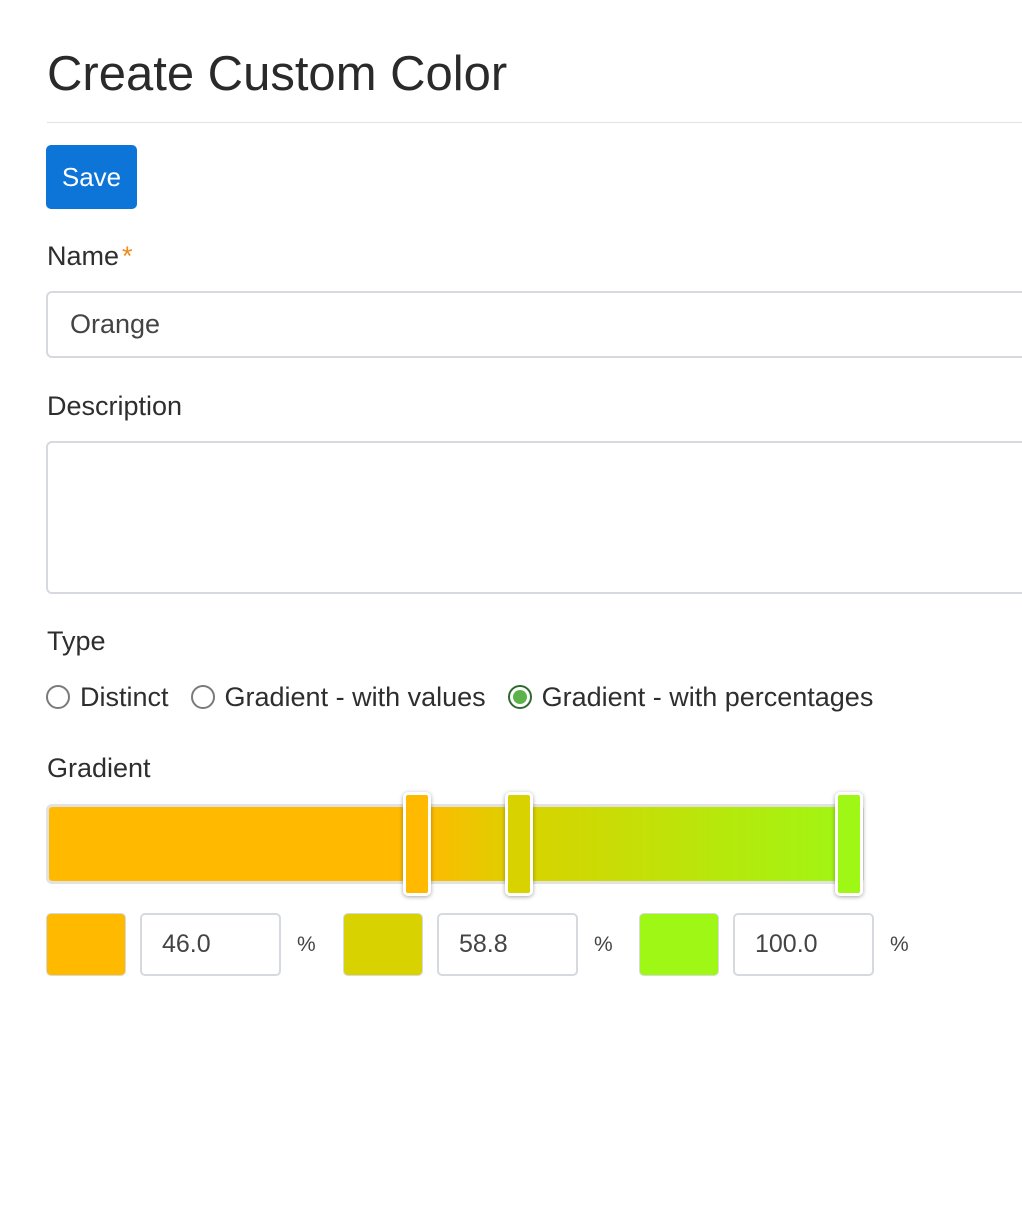 The height and width of the screenshot is (1222, 1022). I want to click on gradient-stop-2: %, so click(478, 944).